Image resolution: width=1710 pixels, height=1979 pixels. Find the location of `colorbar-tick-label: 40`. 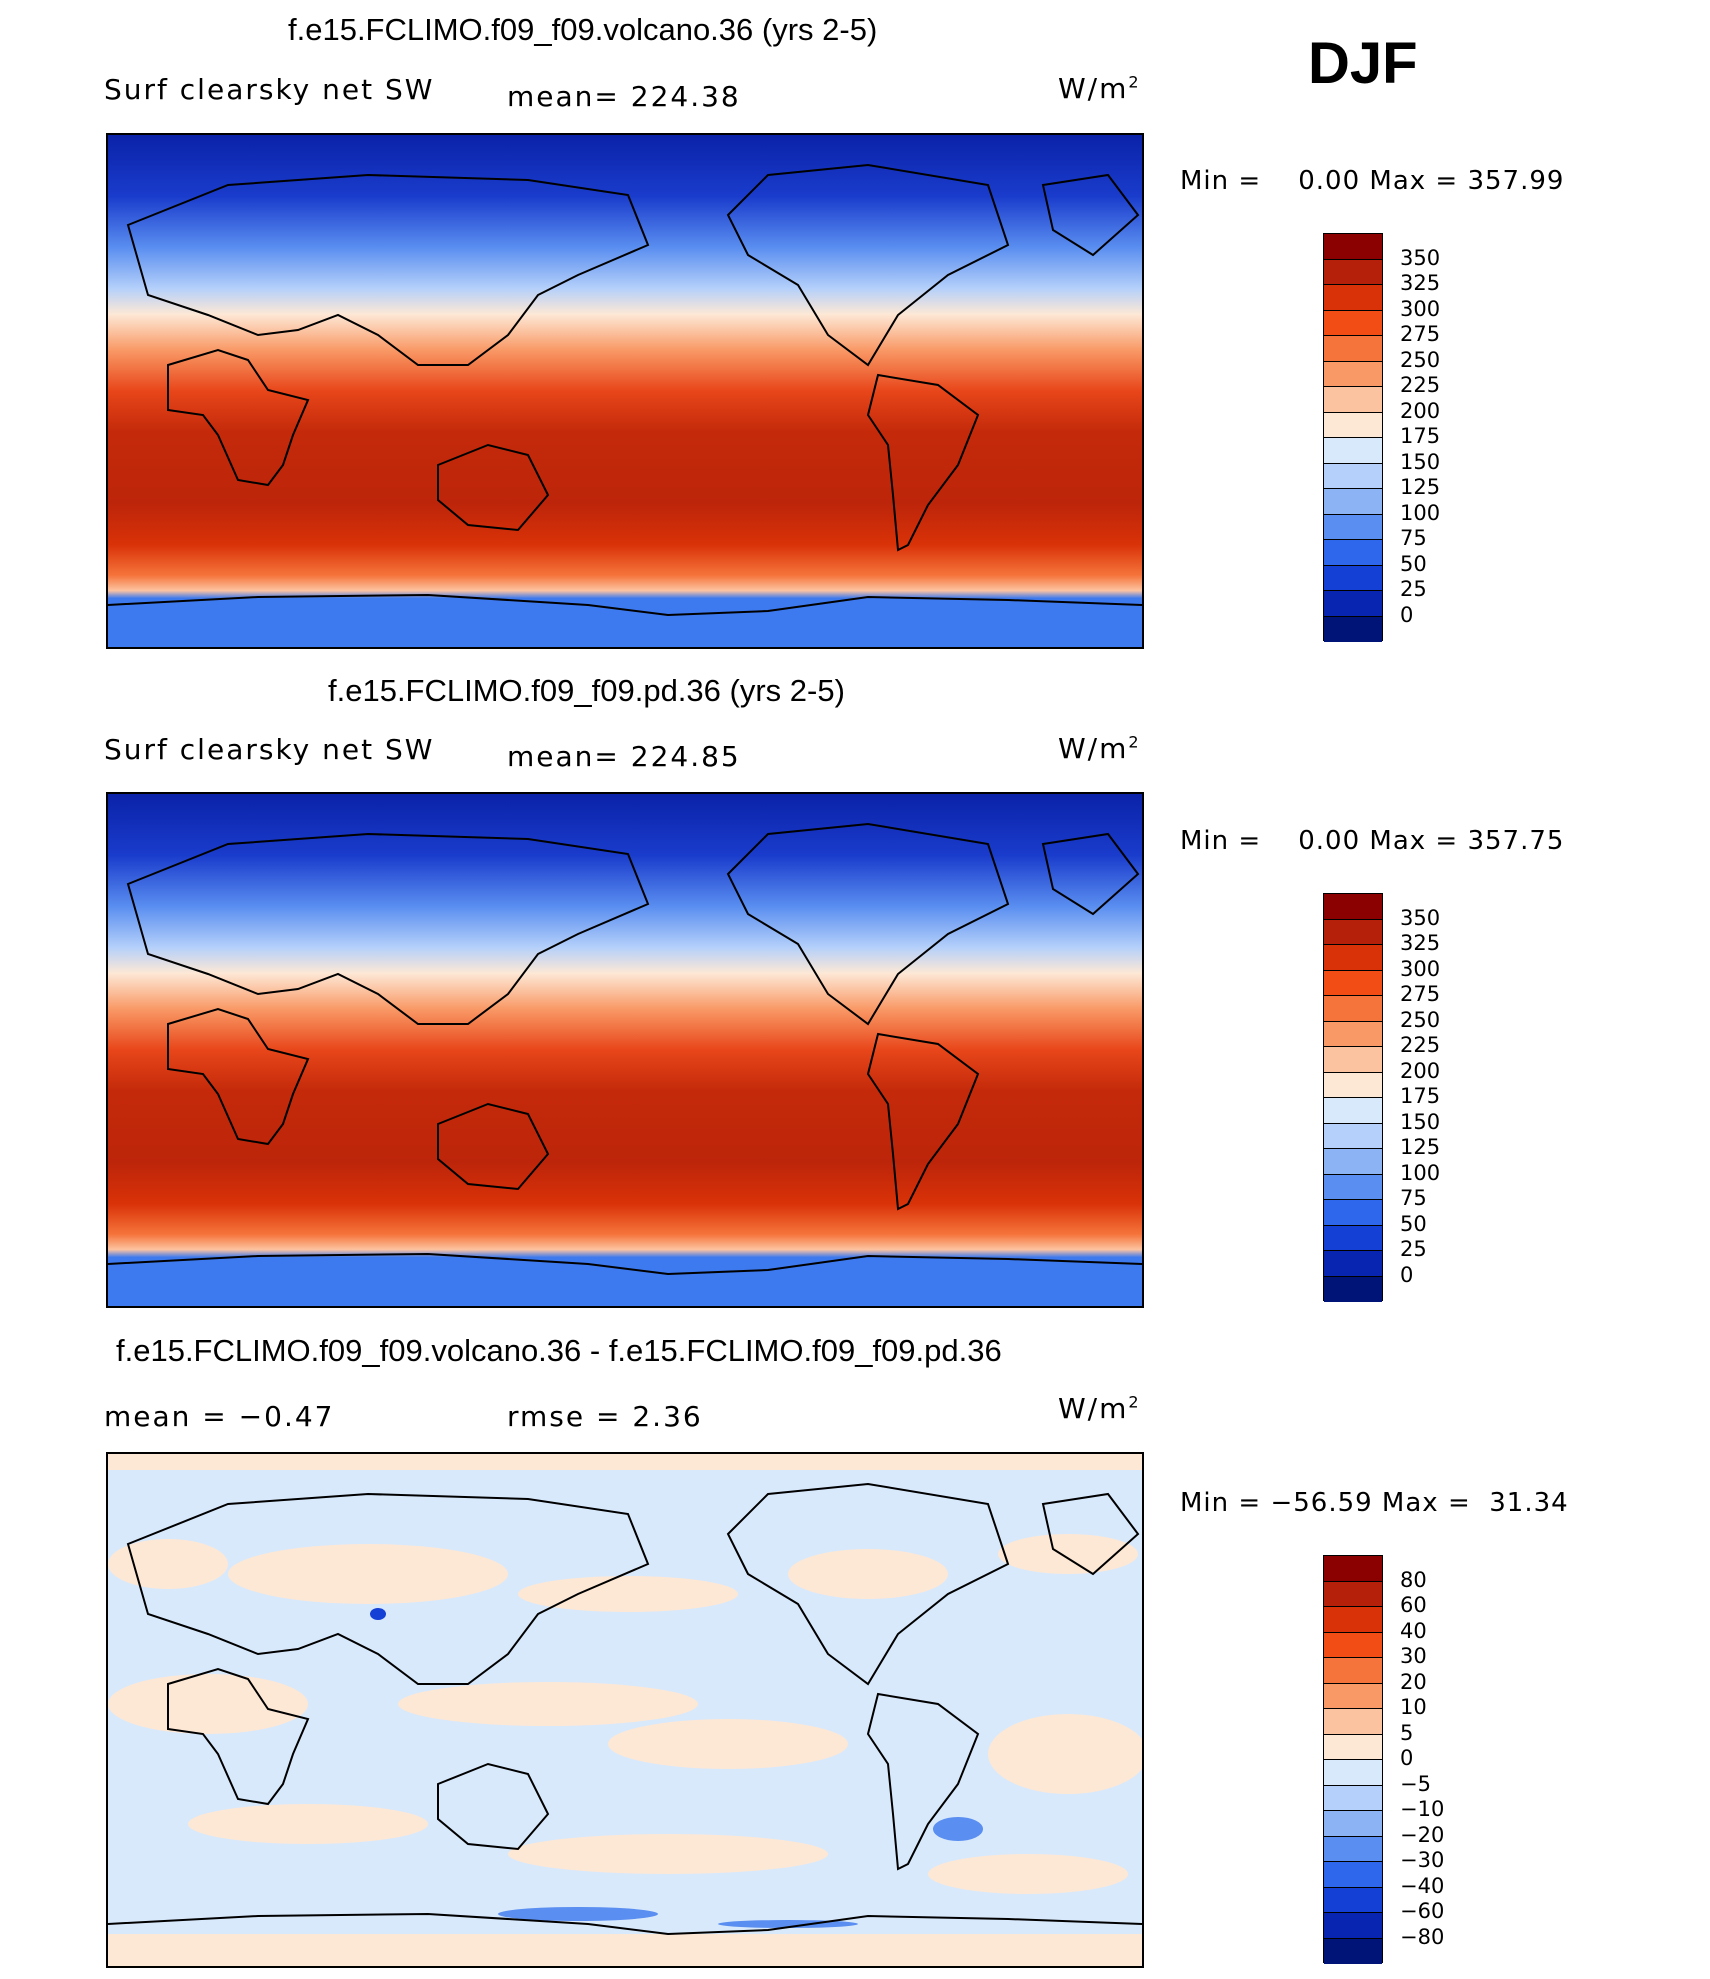

colorbar-tick-label: 40 is located at coordinates (1413, 1630).